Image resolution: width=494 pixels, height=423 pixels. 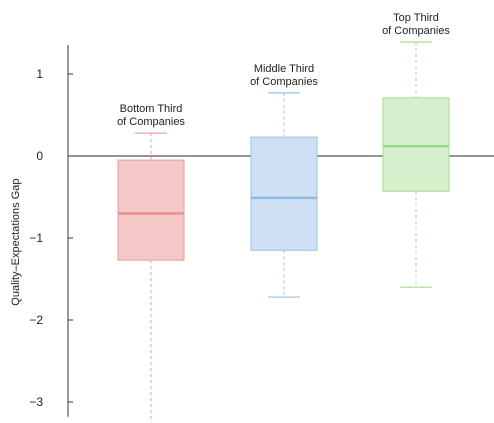 What do you see at coordinates (16, 242) in the screenshot?
I see `y-axis-title: Quality–Expectations Gap` at bounding box center [16, 242].